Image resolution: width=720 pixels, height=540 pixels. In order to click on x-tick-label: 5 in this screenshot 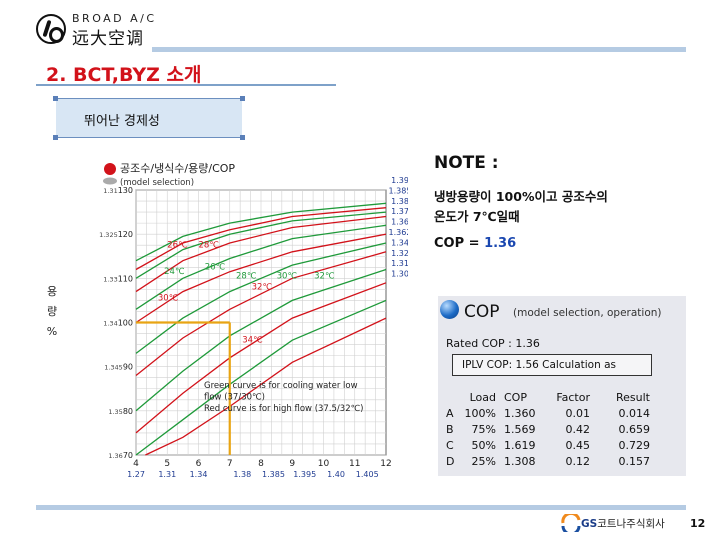, I will do `click(167, 464)`.